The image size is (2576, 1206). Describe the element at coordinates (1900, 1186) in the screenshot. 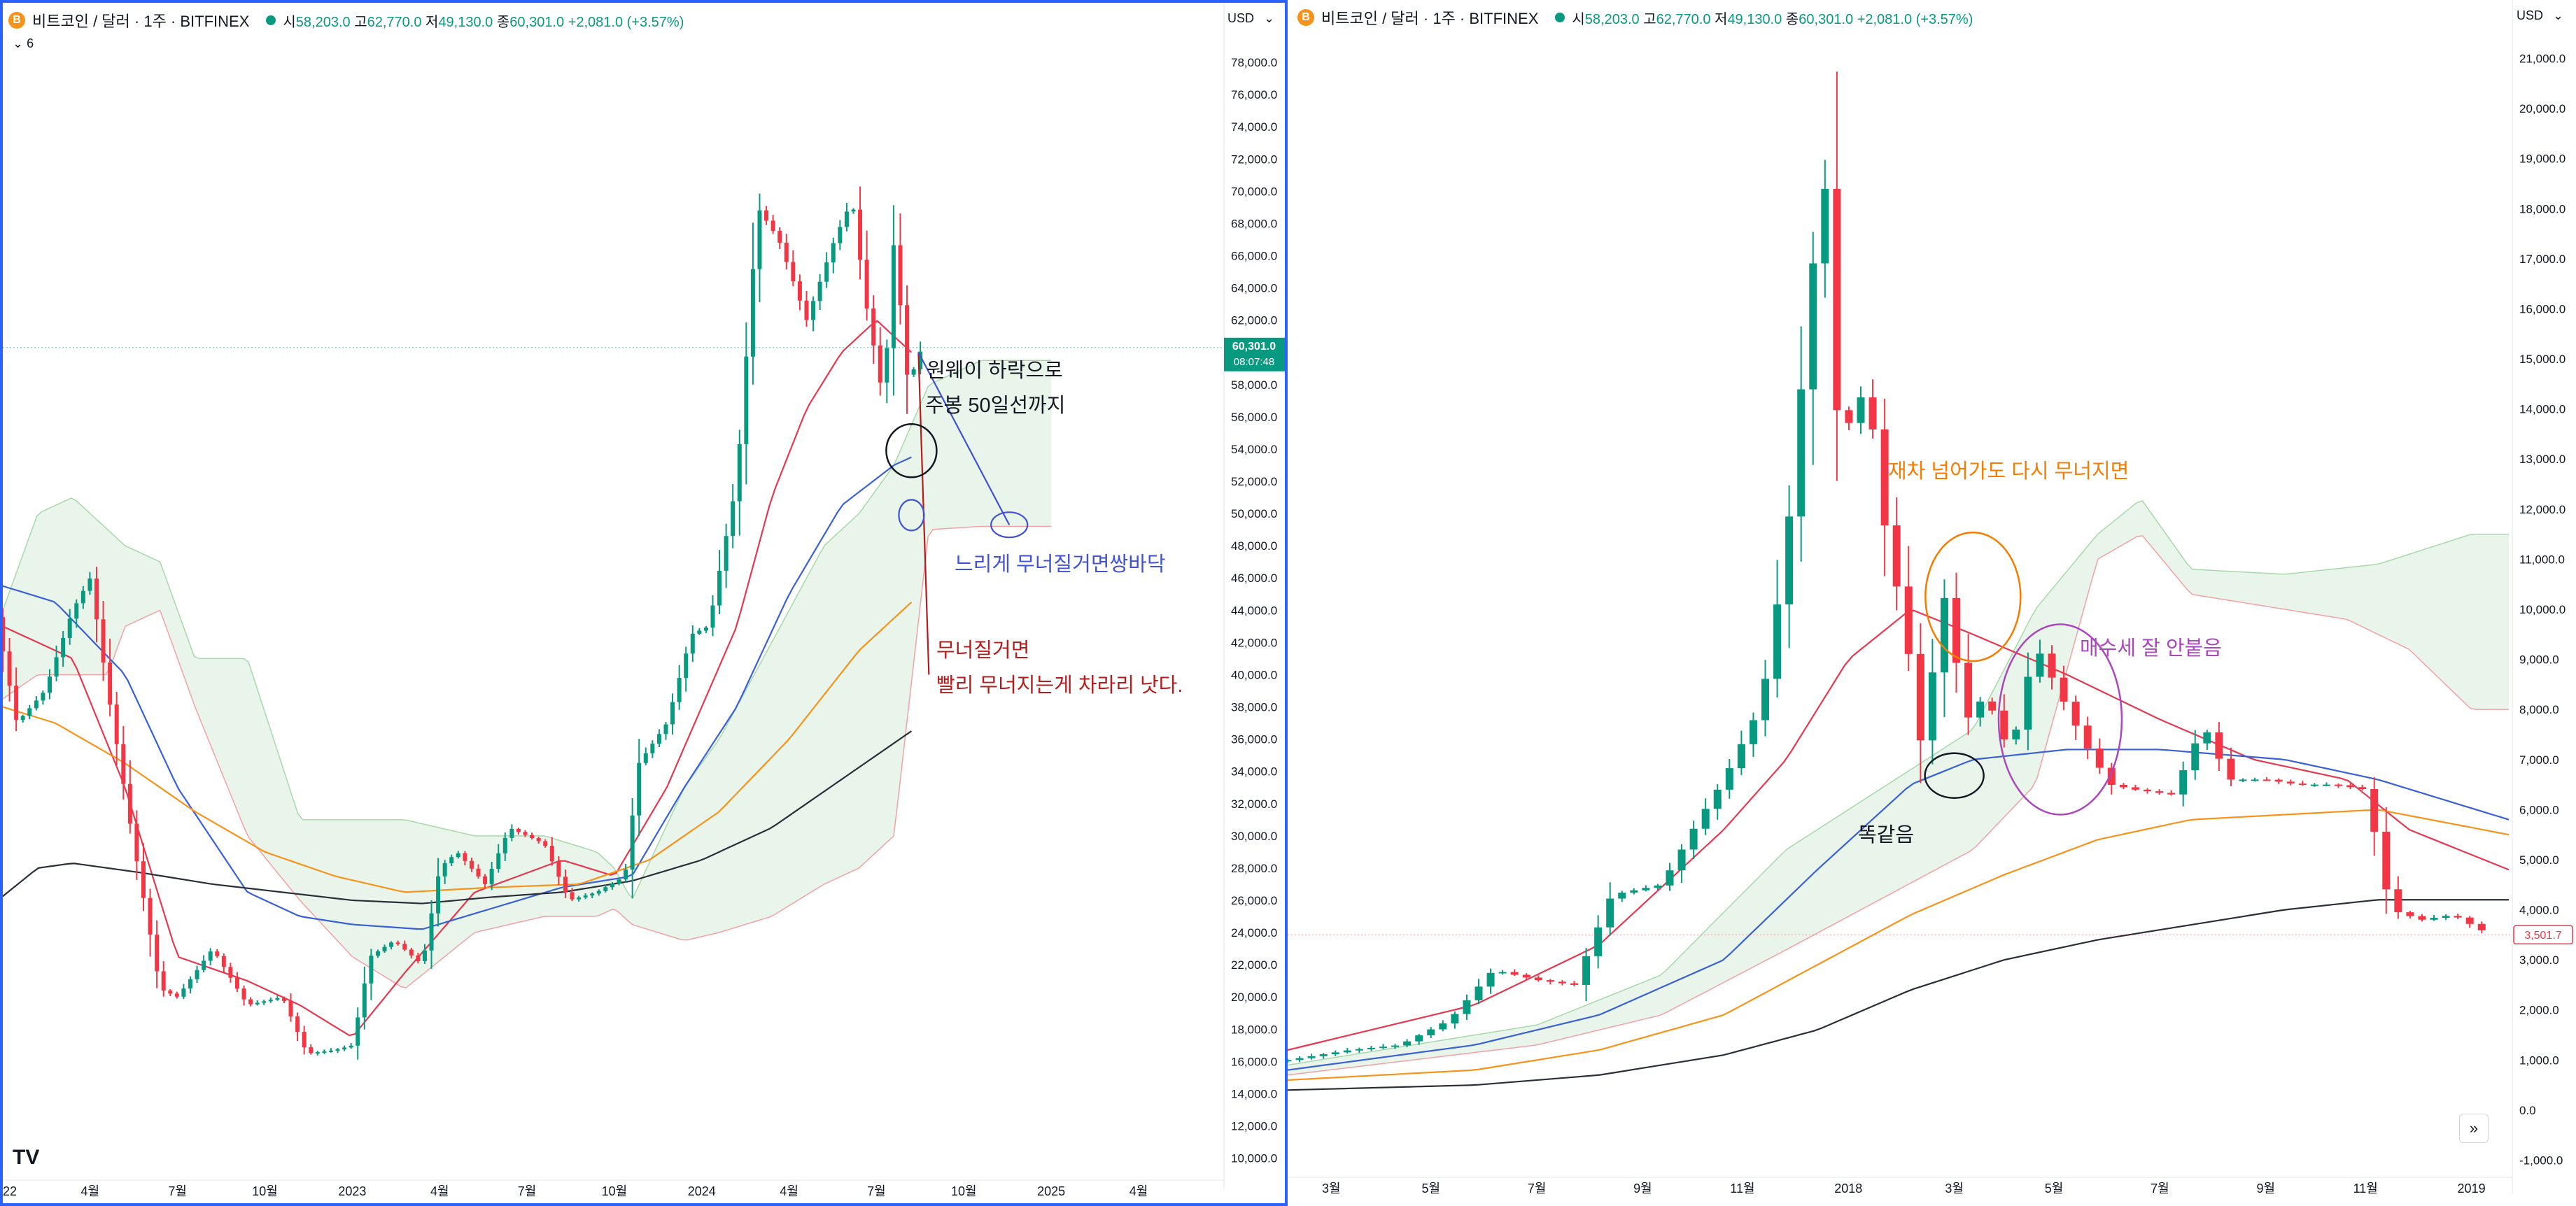

I see `time-axis: 3월 5월 7월 9월 11월 2018 3월 5월 7월 9월 11월 2019` at that location.